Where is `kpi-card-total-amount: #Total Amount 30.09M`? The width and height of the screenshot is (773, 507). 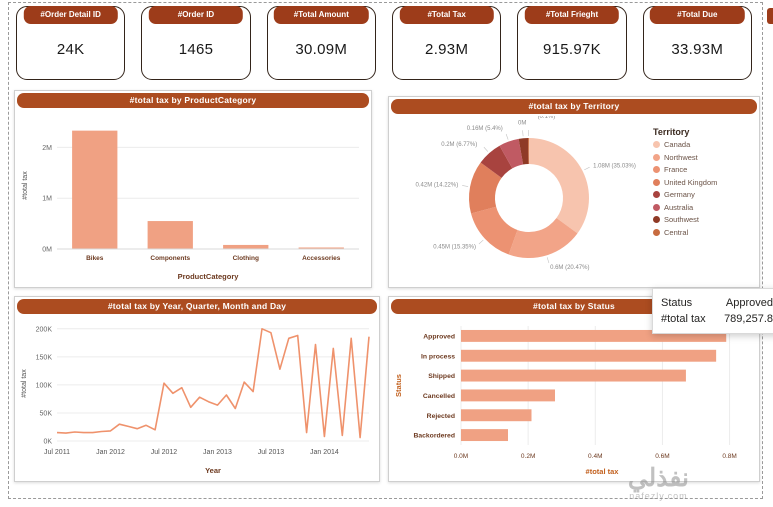 kpi-card-total-amount: #Total Amount 30.09M is located at coordinates (321, 43).